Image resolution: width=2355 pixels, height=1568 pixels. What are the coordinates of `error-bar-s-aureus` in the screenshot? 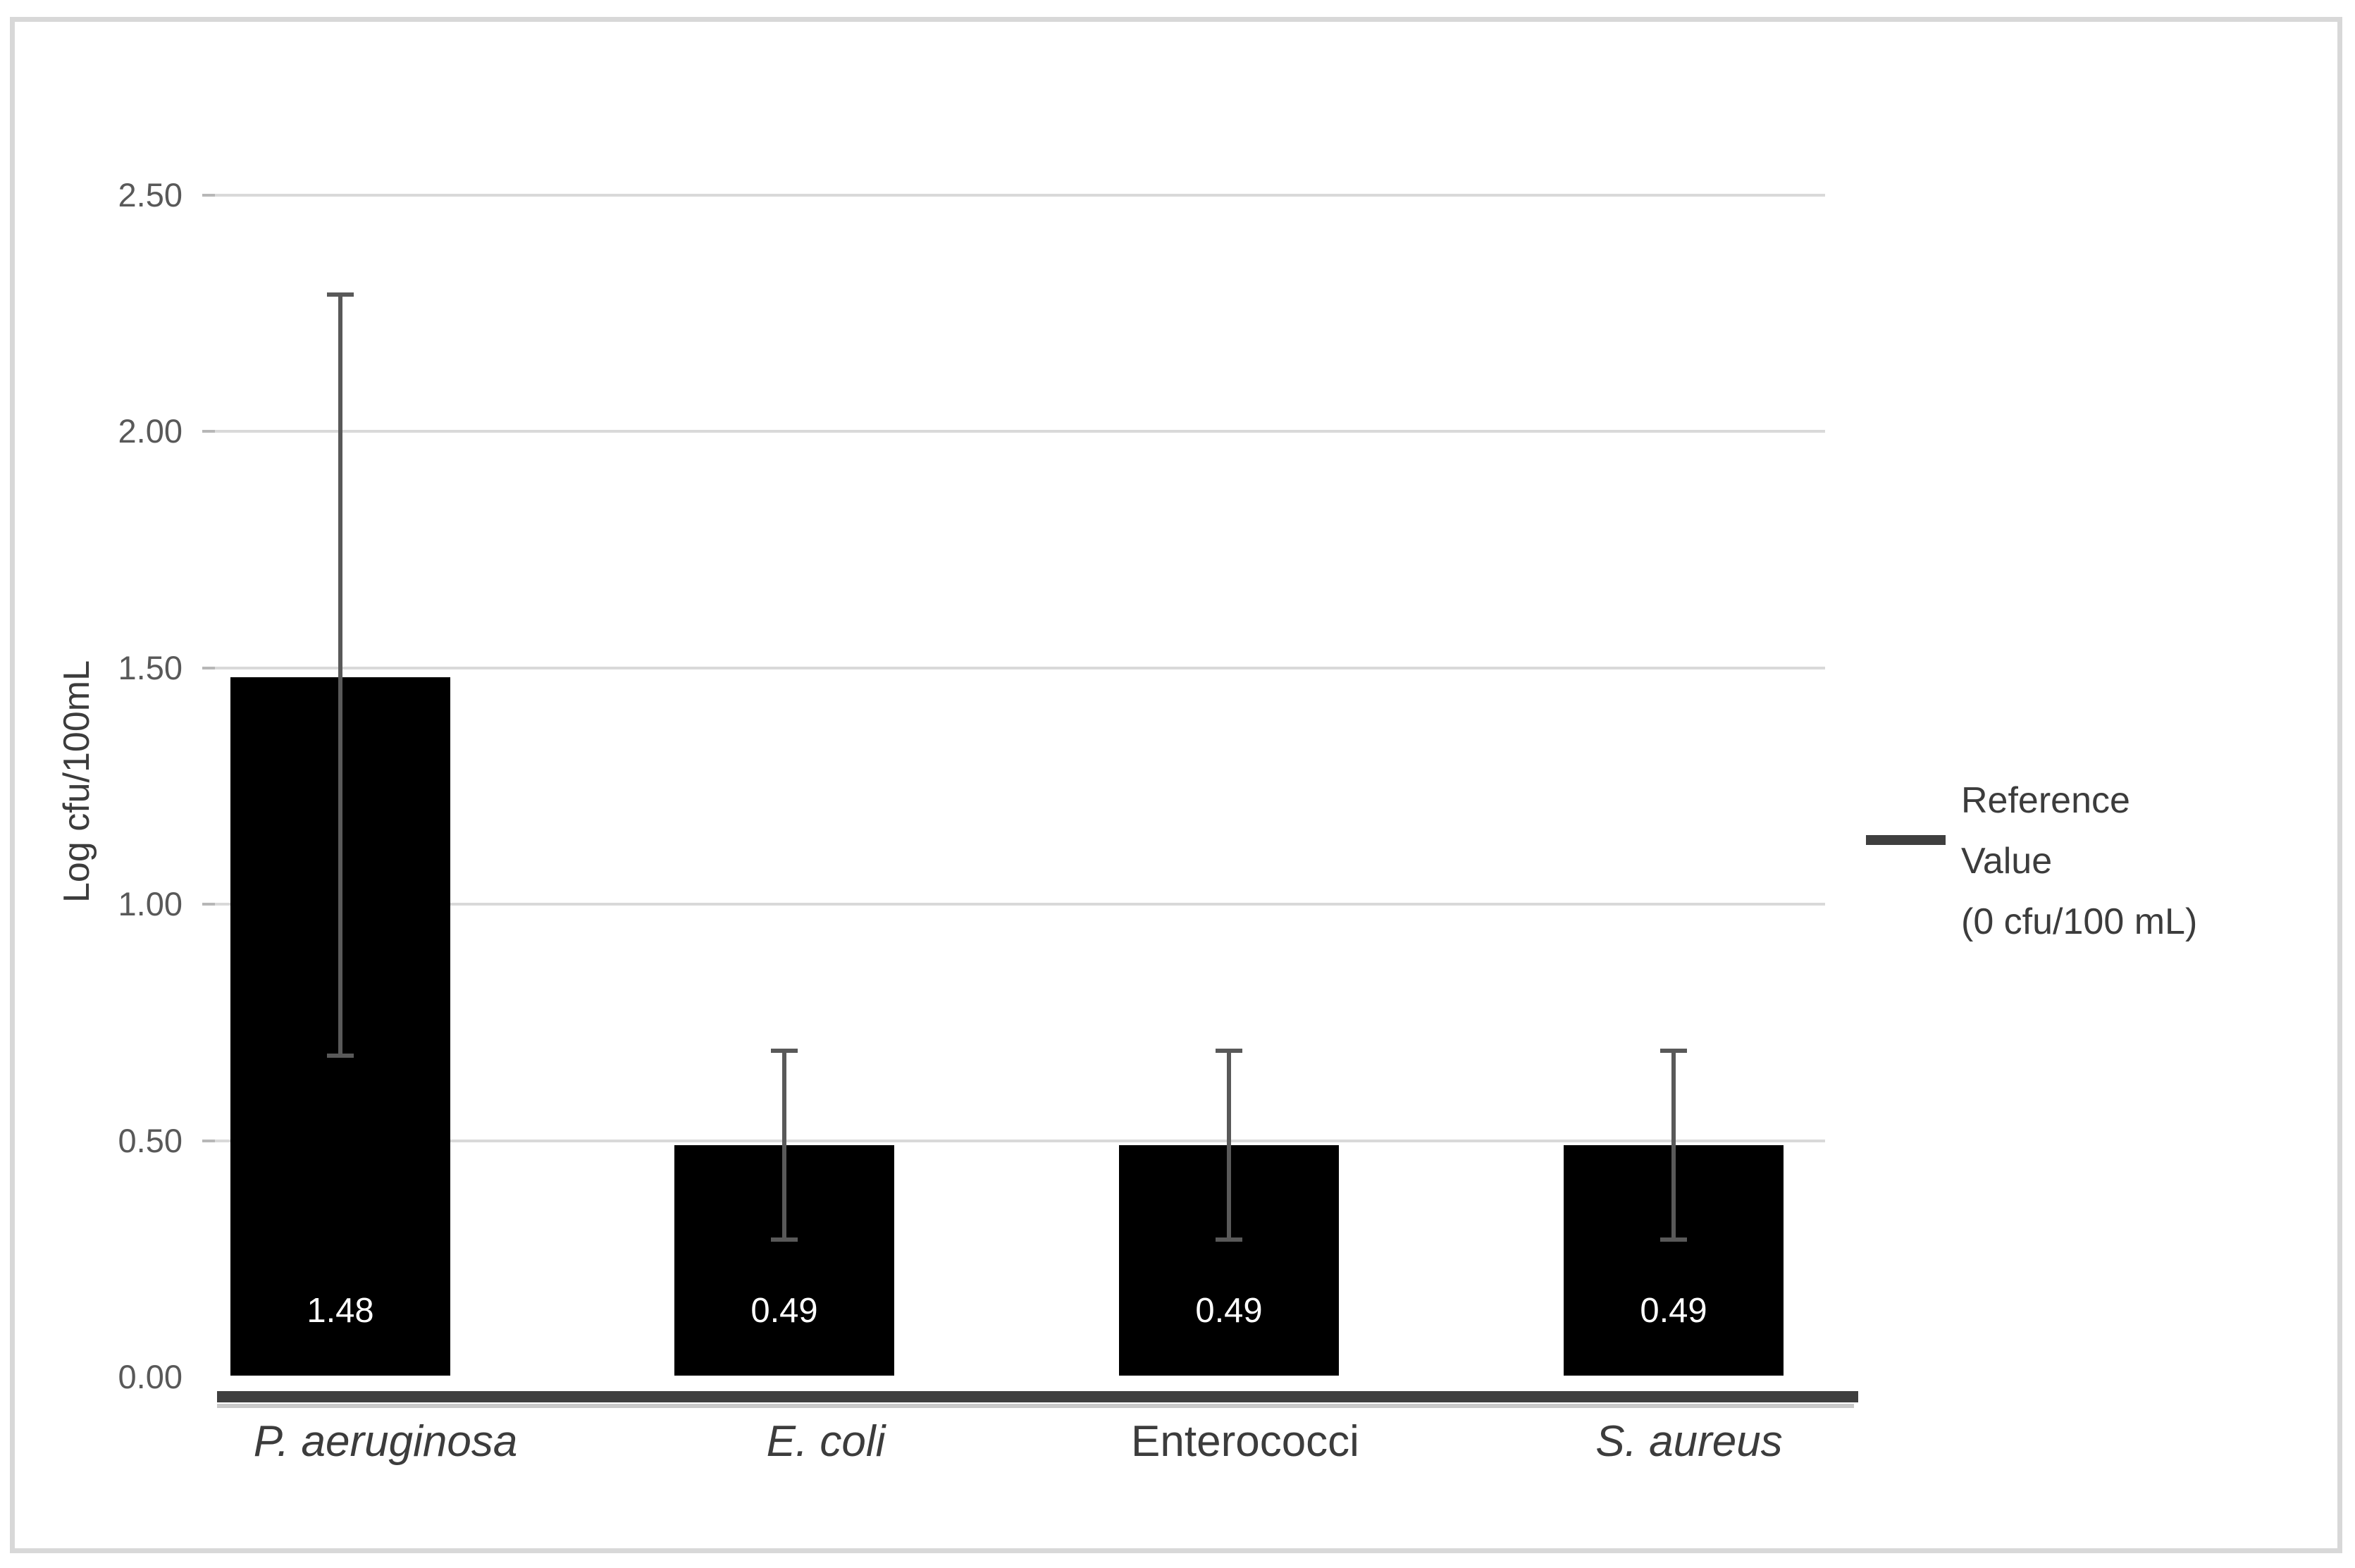 It's located at (1673, 1145).